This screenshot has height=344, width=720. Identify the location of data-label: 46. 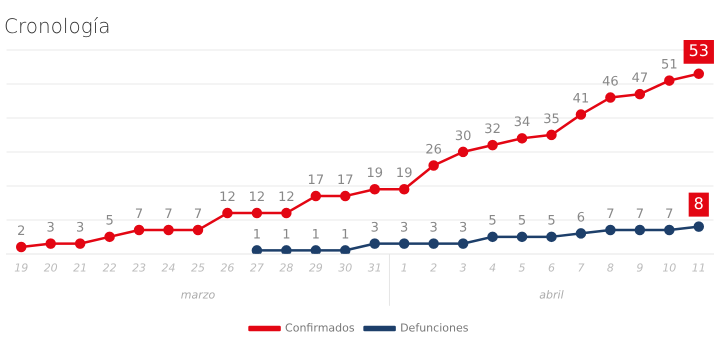
(610, 82).